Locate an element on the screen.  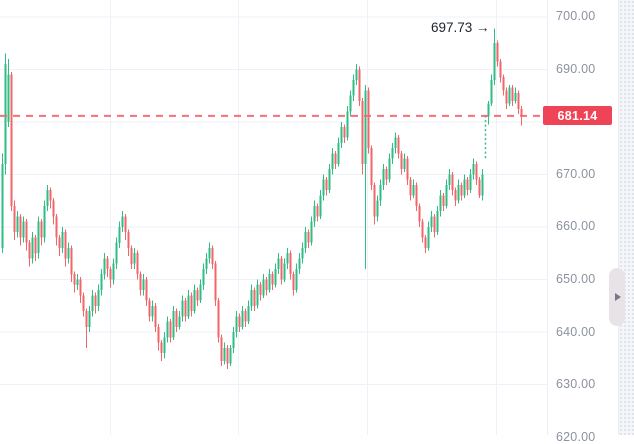
price-axis-label: 650.00 is located at coordinates (576, 278).